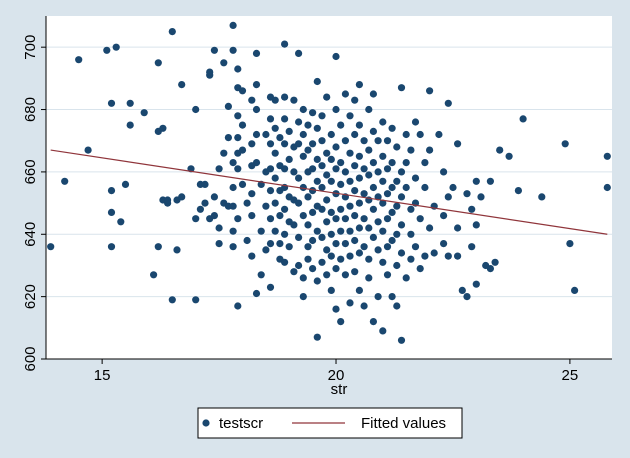  Describe the element at coordinates (34, 194) in the screenshot. I see `y-axis: 600 620 640 660 680 700` at that location.